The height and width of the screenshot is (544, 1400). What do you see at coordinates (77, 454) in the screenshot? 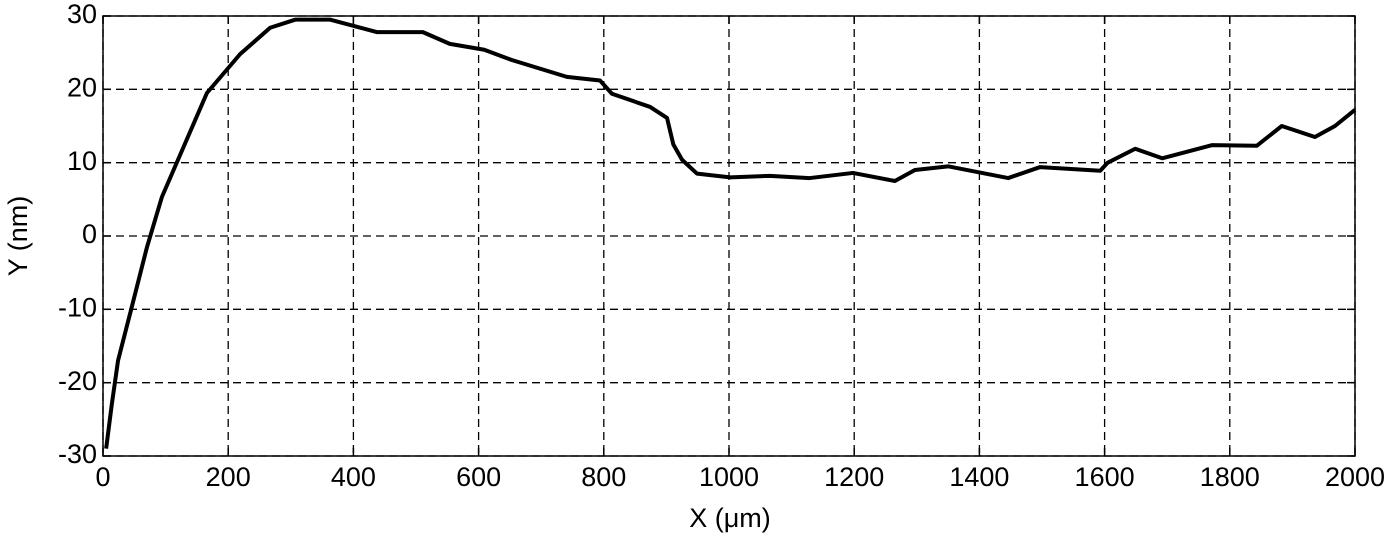
I see `y-tick-label: -30` at bounding box center [77, 454].